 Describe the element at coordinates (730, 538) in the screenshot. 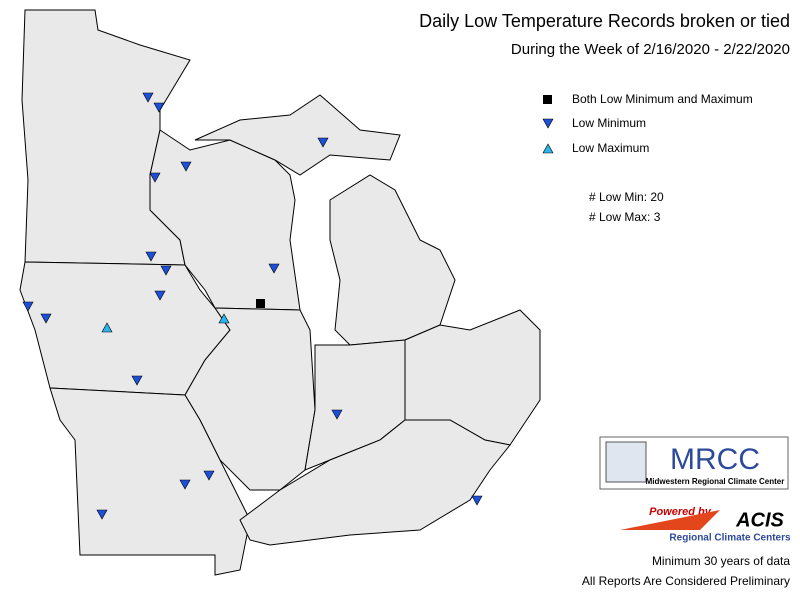

I see `acis-subtitle: Regional Climate Centers` at that location.